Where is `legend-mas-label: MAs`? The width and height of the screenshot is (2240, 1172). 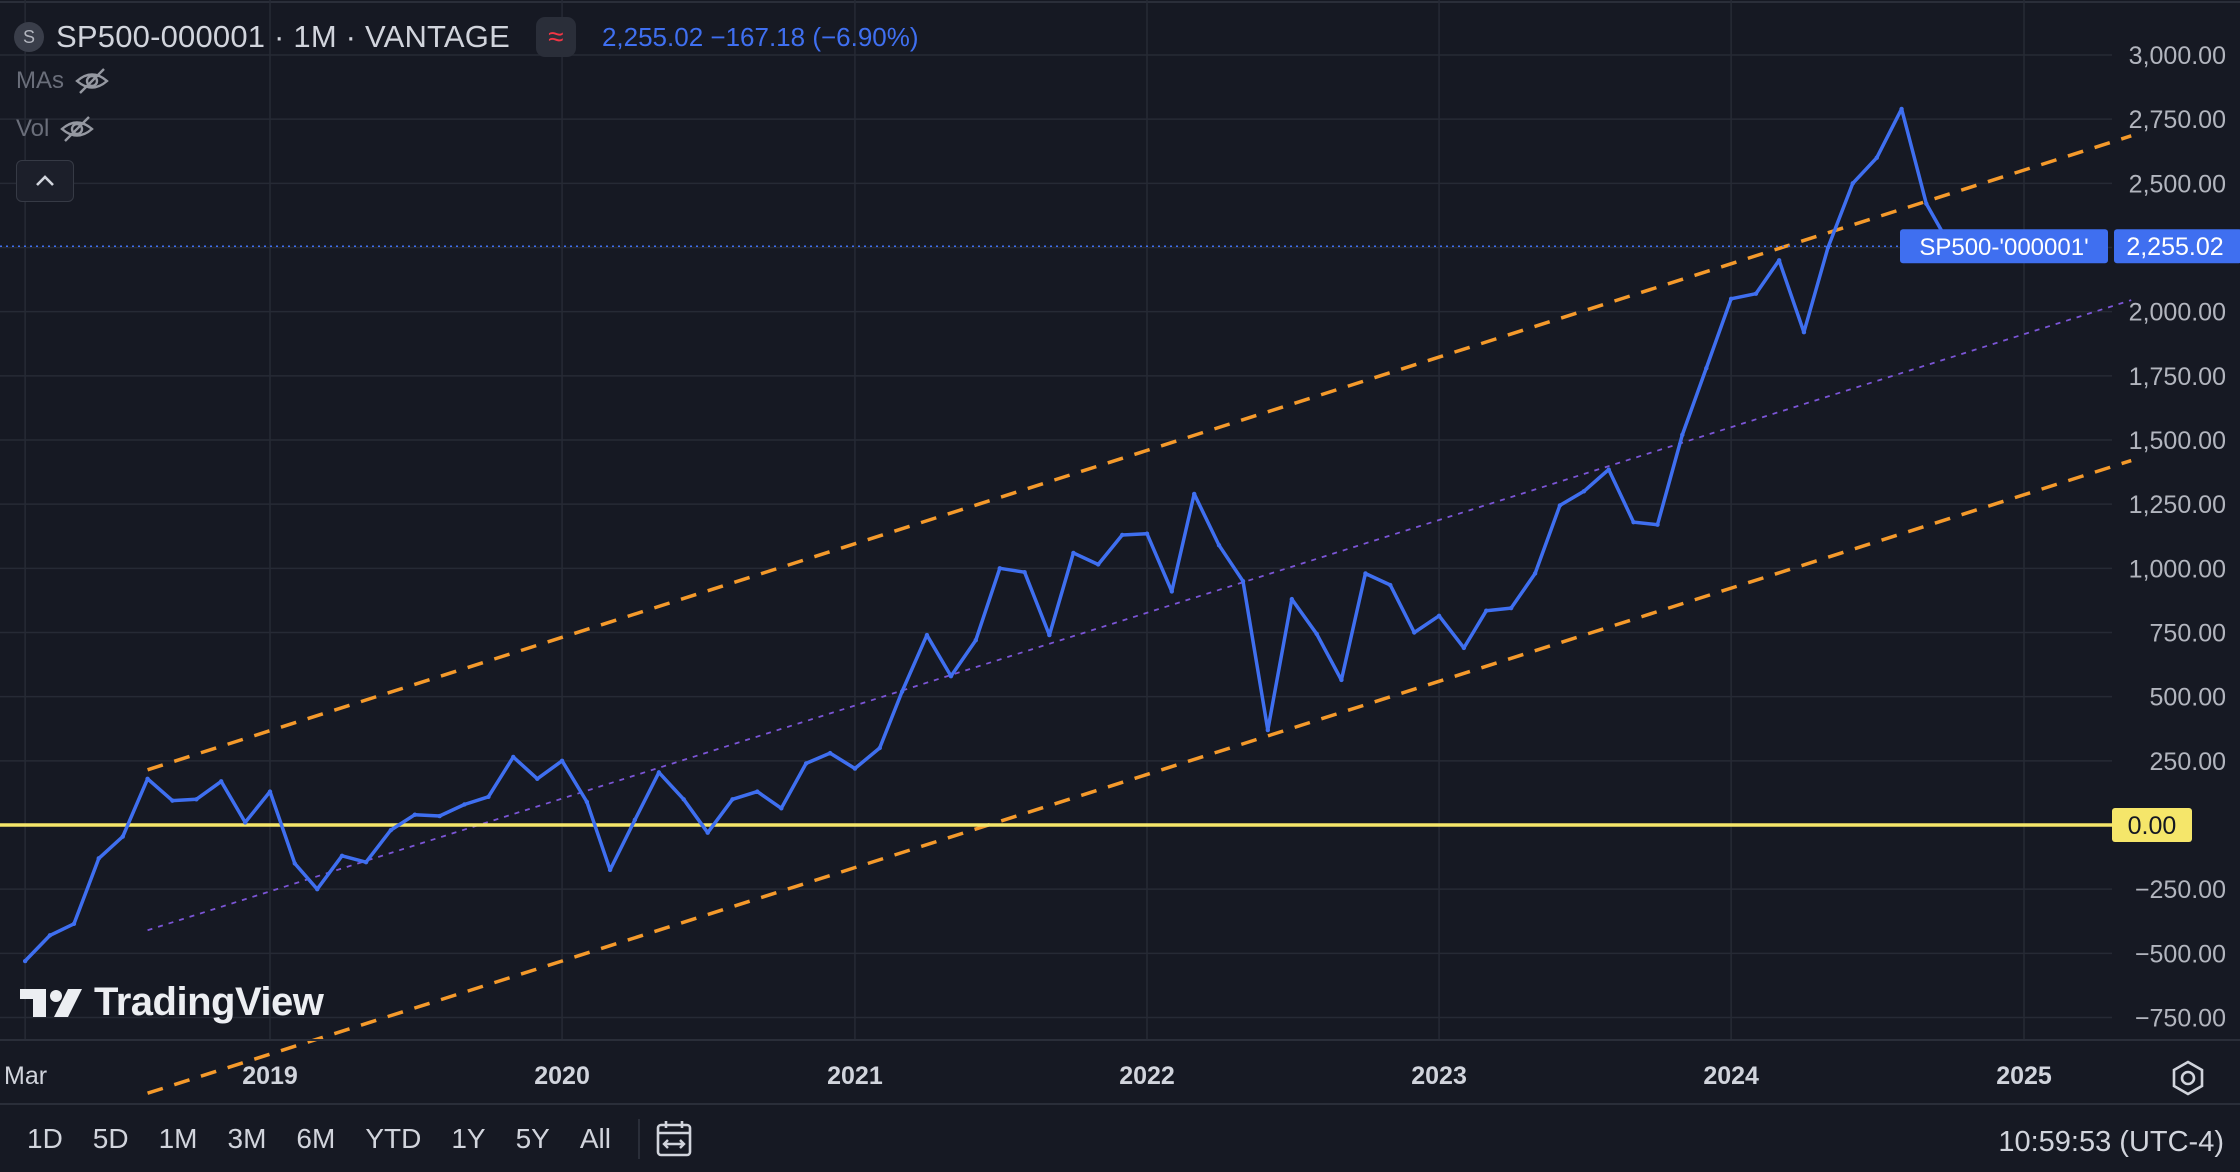 legend-mas-label: MAs is located at coordinates (40, 80).